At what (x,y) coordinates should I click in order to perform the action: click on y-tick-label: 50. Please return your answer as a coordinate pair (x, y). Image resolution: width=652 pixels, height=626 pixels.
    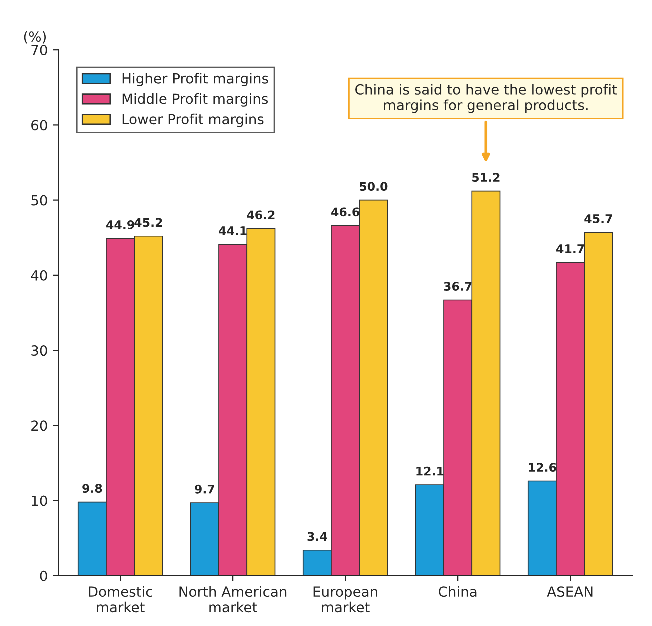
    Looking at the image, I should click on (40, 200).